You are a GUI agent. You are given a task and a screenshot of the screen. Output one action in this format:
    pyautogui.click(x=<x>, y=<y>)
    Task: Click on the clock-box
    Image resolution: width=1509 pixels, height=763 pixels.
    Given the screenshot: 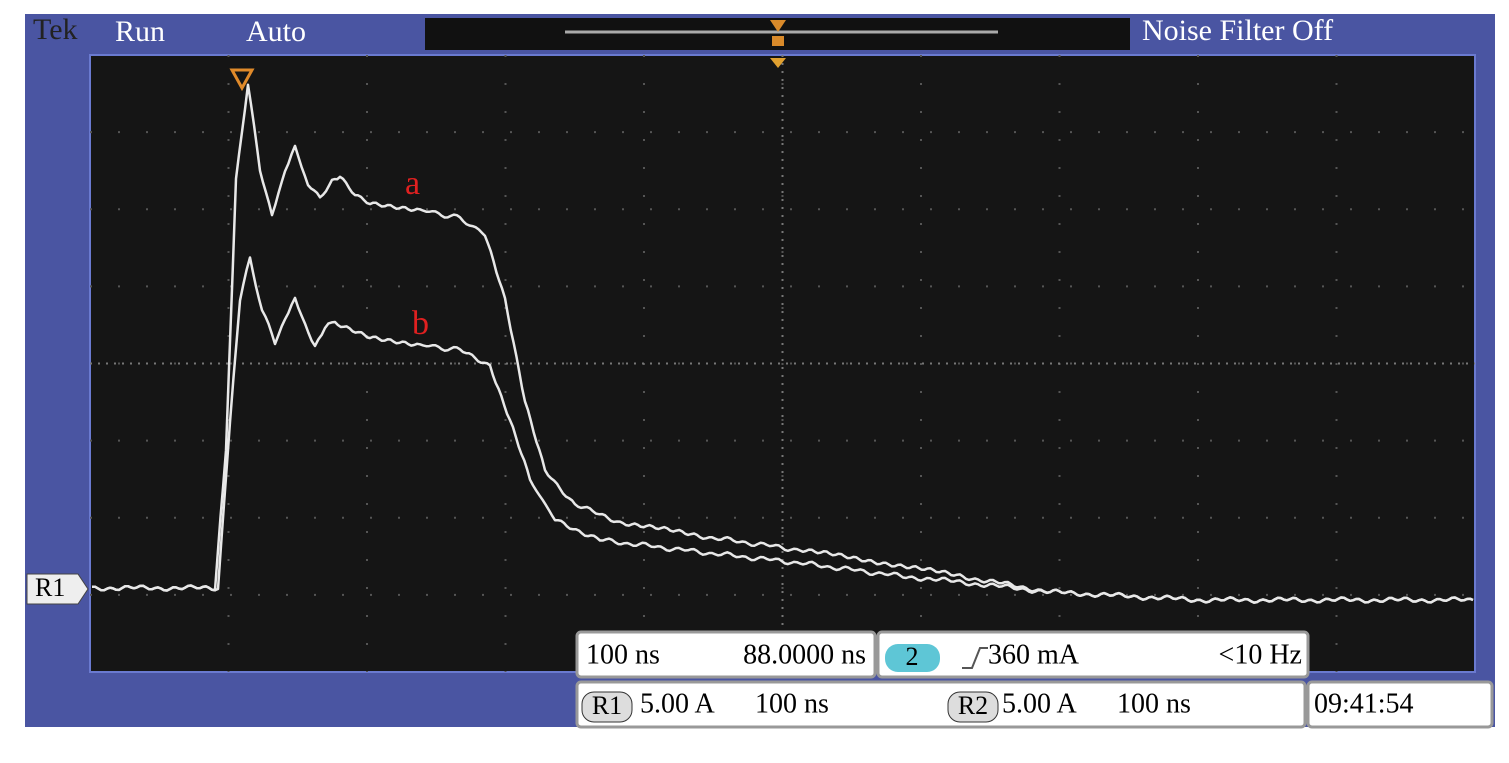 What is the action you would take?
    pyautogui.click(x=1400, y=704)
    